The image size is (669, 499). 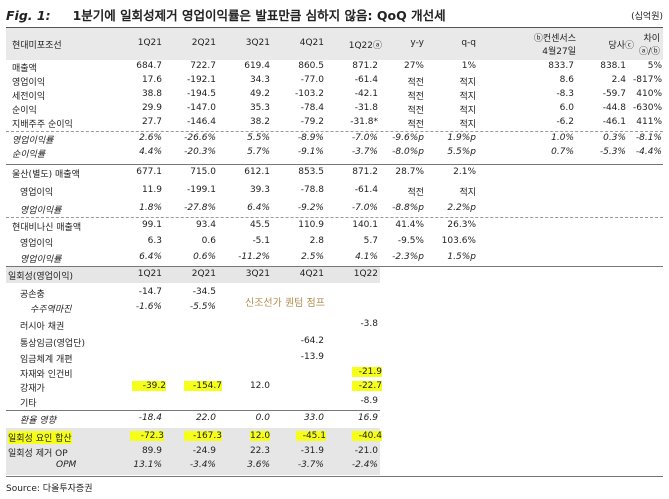 I want to click on cell: 677.1, so click(x=149, y=172).